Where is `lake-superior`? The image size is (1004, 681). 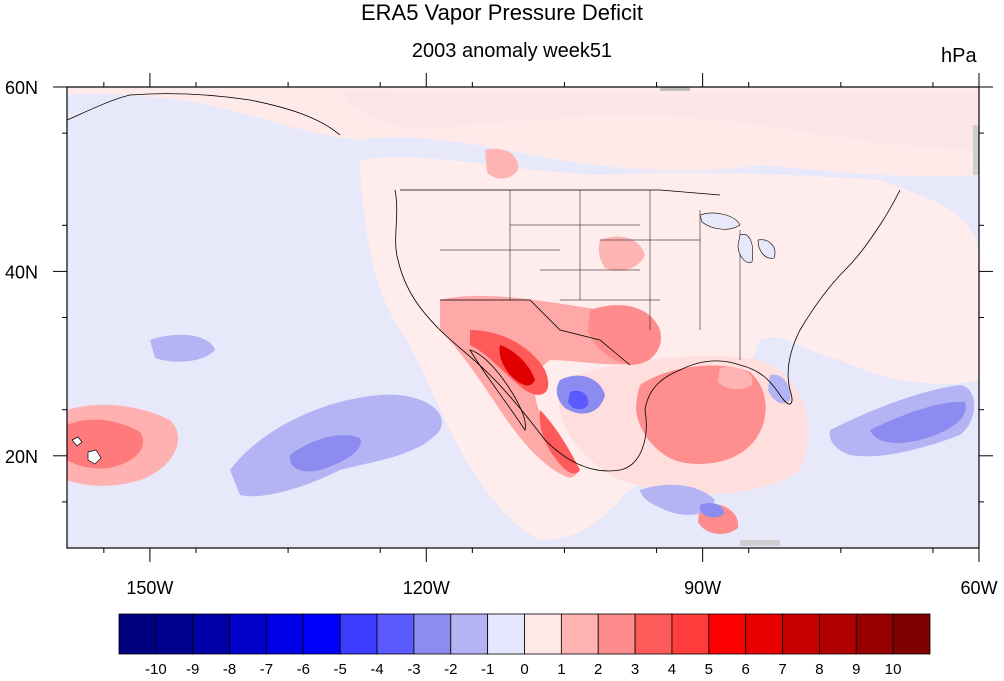 lake-superior is located at coordinates (720, 221).